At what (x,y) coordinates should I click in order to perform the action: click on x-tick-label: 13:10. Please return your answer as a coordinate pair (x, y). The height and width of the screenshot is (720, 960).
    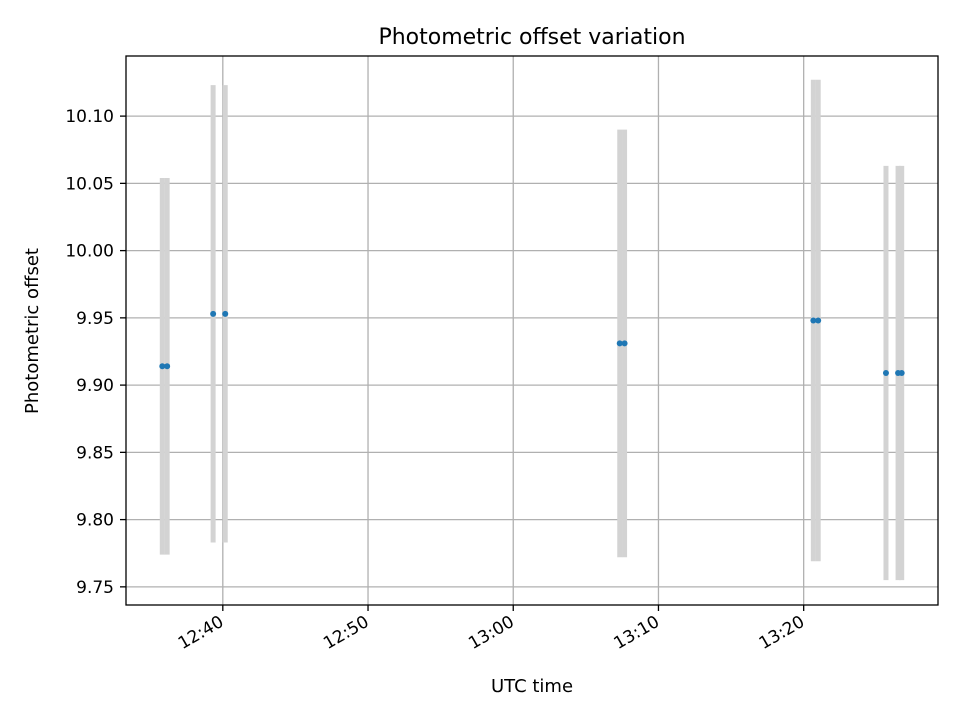
    Looking at the image, I should click on (637, 633).